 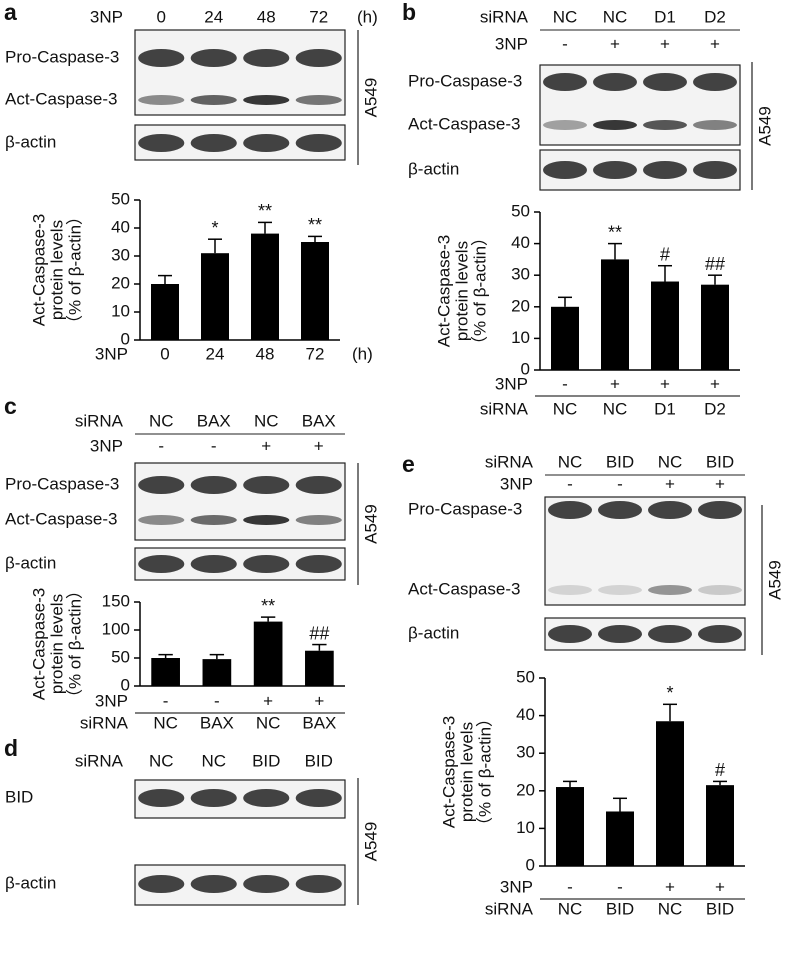 What do you see at coordinates (215, 353) in the screenshot?
I see `x-tick-label: 24` at bounding box center [215, 353].